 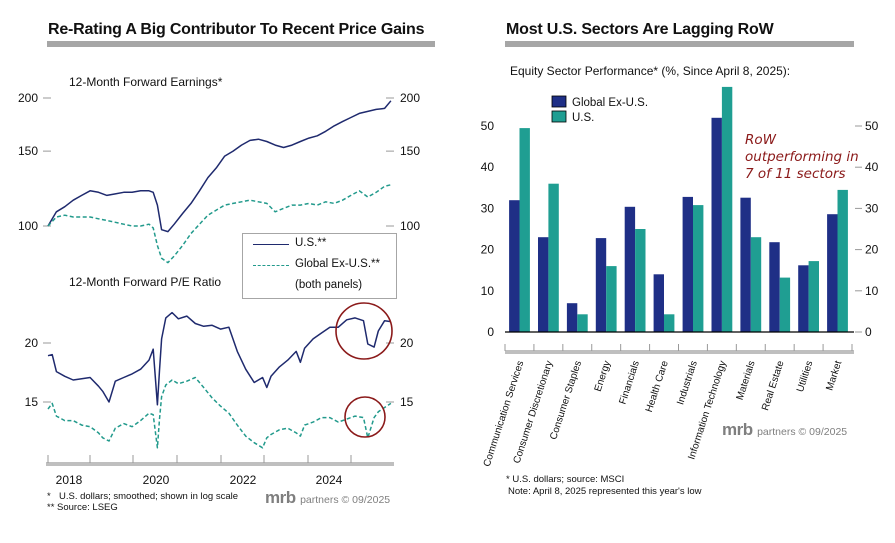 I want to click on bar-ytick-right-40: 40, so click(x=872, y=167).